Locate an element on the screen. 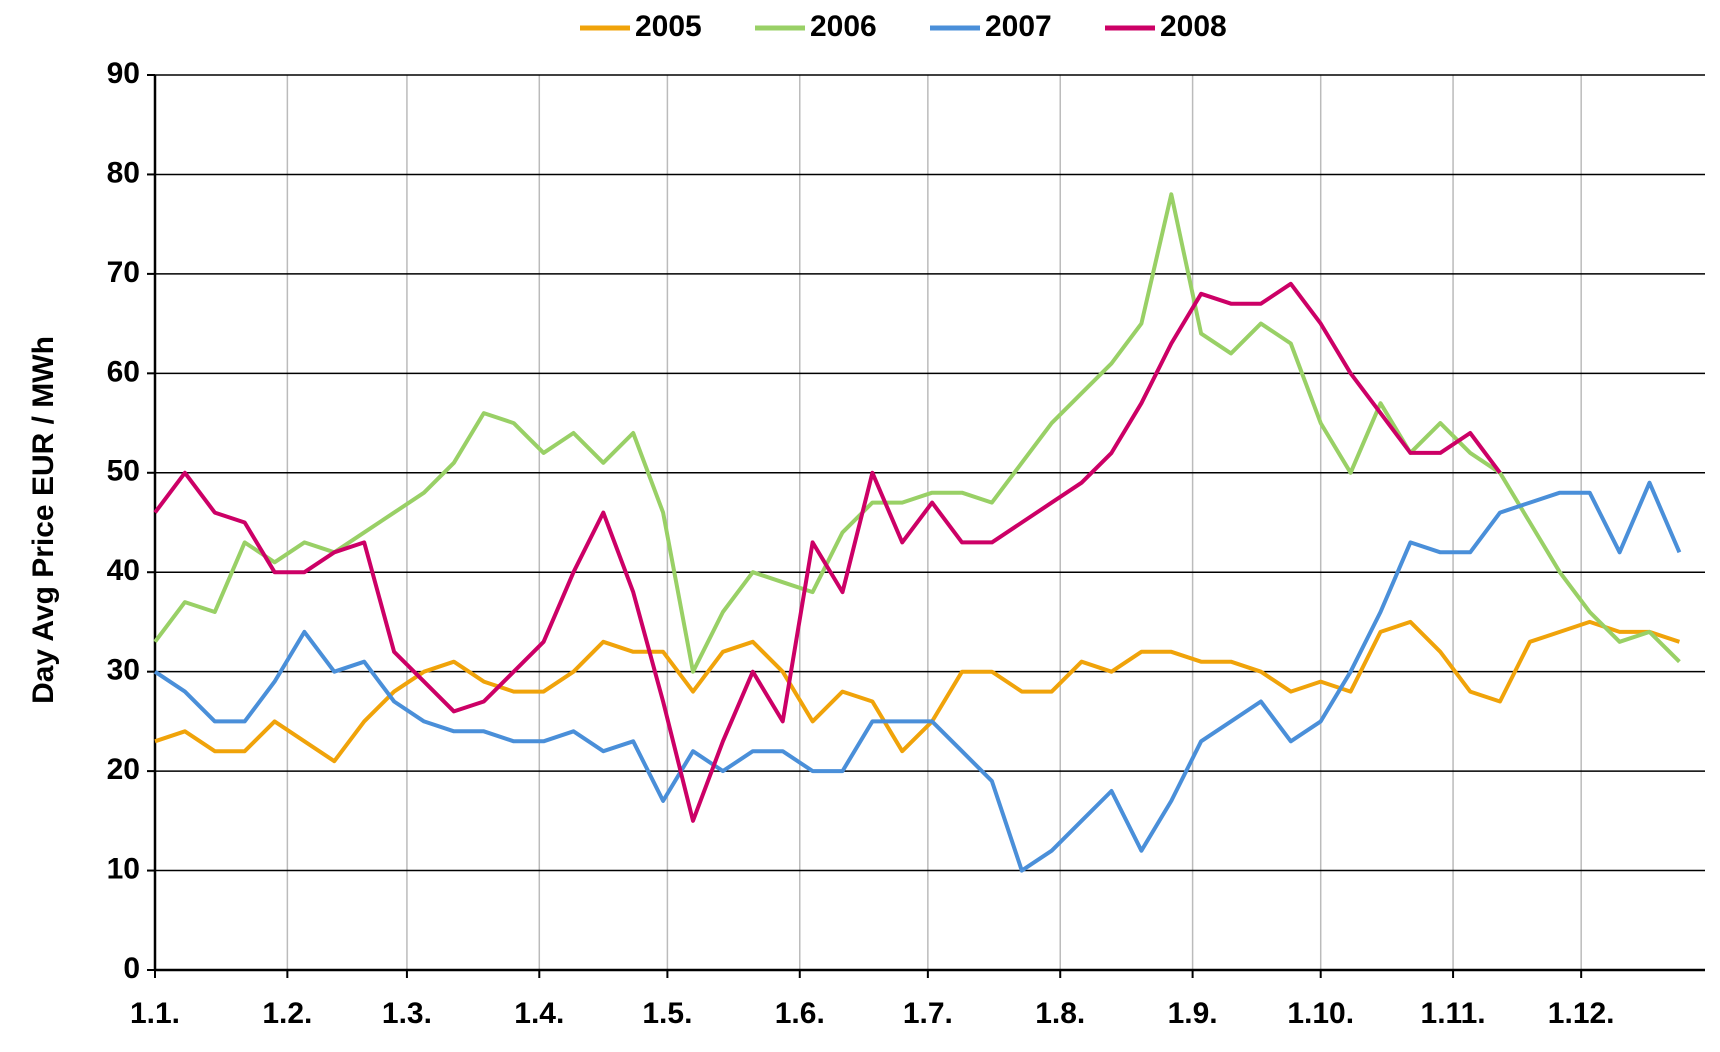 This screenshot has height=1052, width=1720. x-tick-label: 1.1. is located at coordinates (155, 1013).